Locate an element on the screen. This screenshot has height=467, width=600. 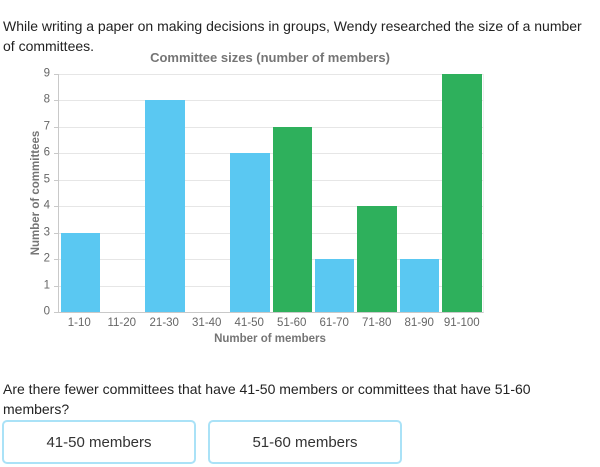
x-tick-label: 31-40 is located at coordinates (207, 323).